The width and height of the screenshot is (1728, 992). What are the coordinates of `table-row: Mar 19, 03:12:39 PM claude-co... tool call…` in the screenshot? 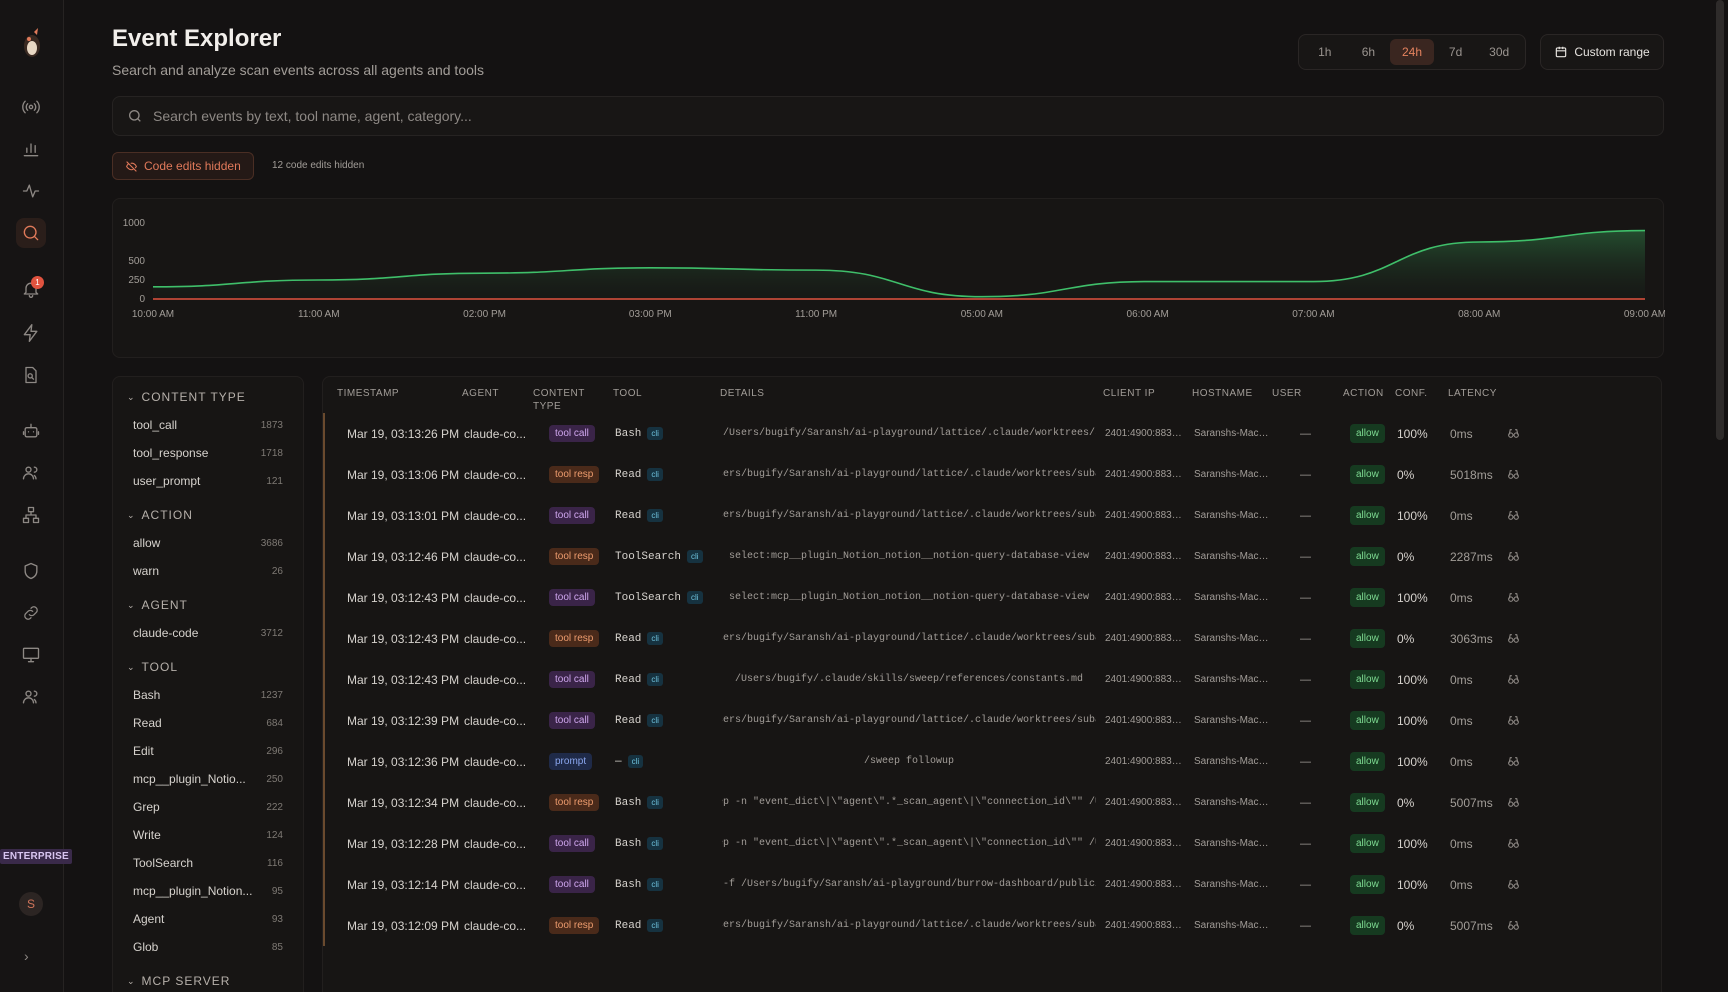 It's located at (992, 720).